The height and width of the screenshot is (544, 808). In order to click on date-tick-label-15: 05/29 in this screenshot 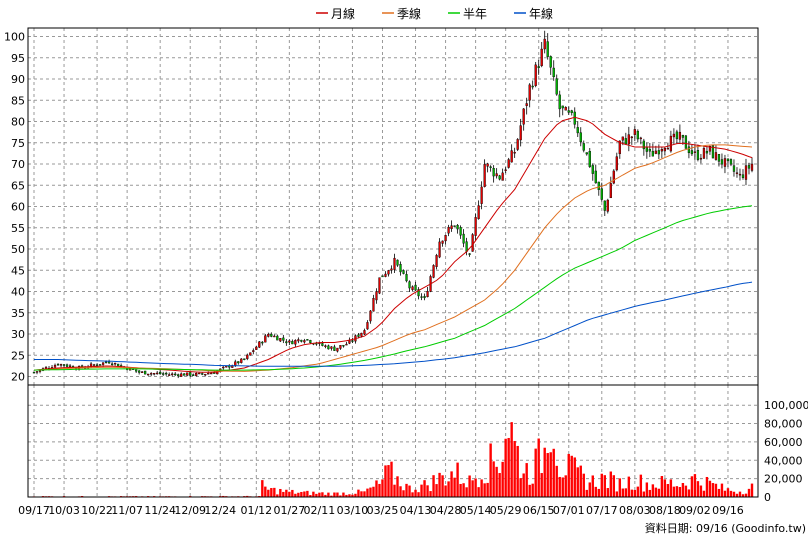, I will do `click(506, 510)`.